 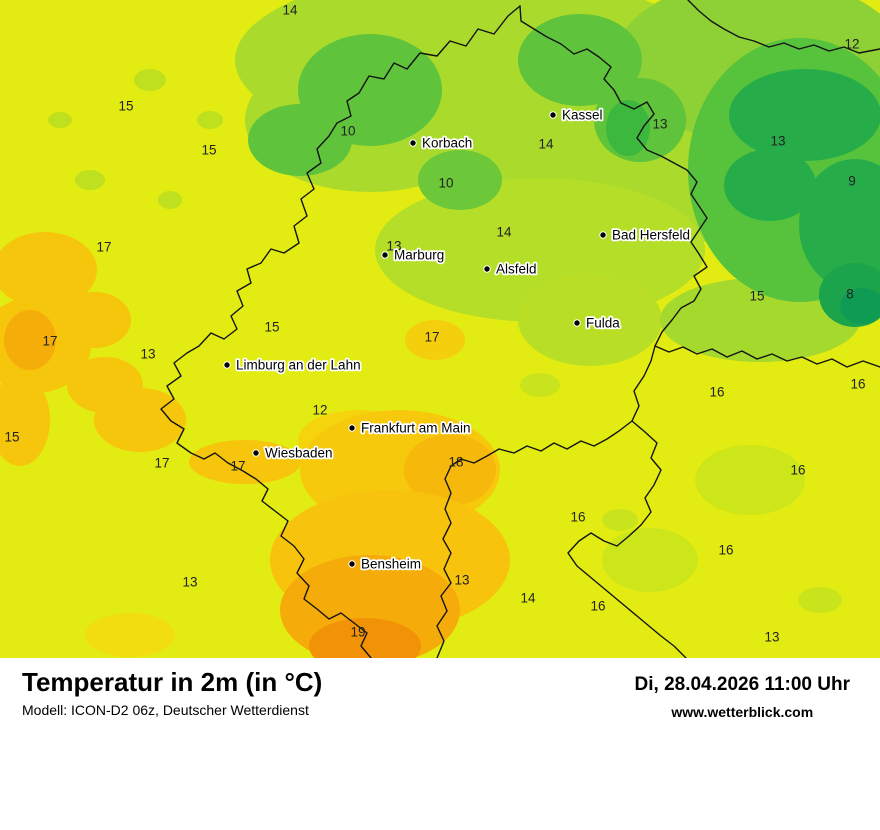 I want to click on temp-label: 9, so click(x=852, y=181).